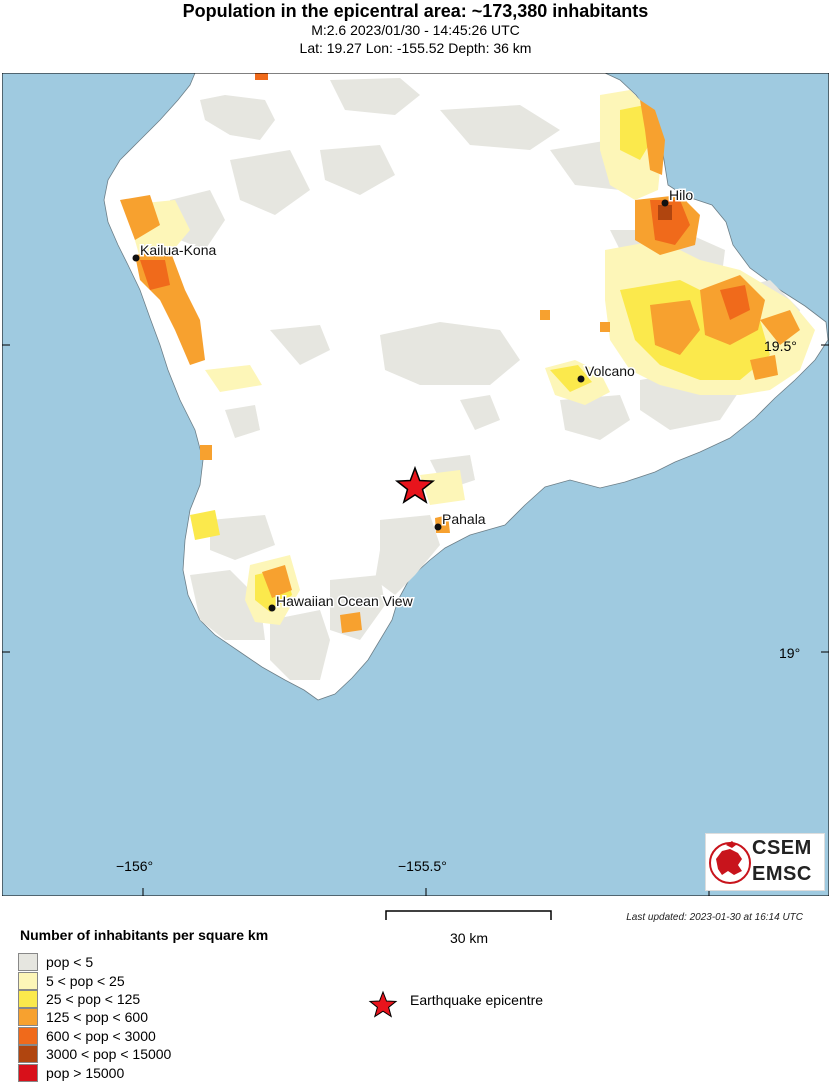 This screenshot has height=1087, width=831. Describe the element at coordinates (681, 195) in the screenshot. I see `city-label-hilo: Hilo` at that location.